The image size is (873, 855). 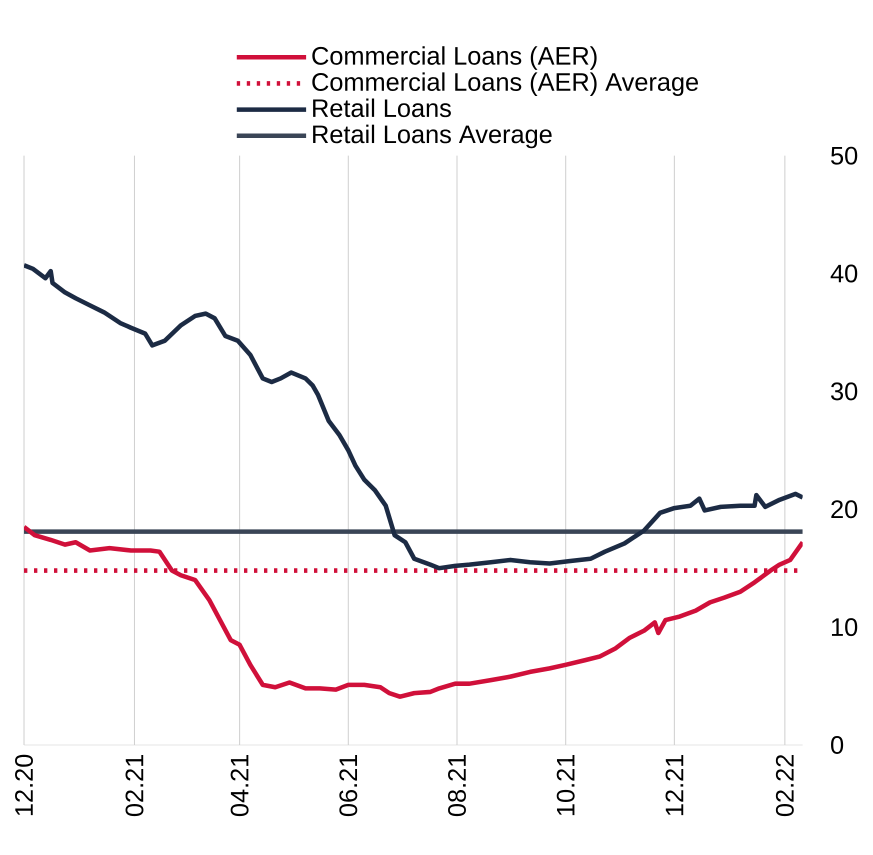 What do you see at coordinates (432, 136) in the screenshot?
I see `legend-label: Retail Loans Average` at bounding box center [432, 136].